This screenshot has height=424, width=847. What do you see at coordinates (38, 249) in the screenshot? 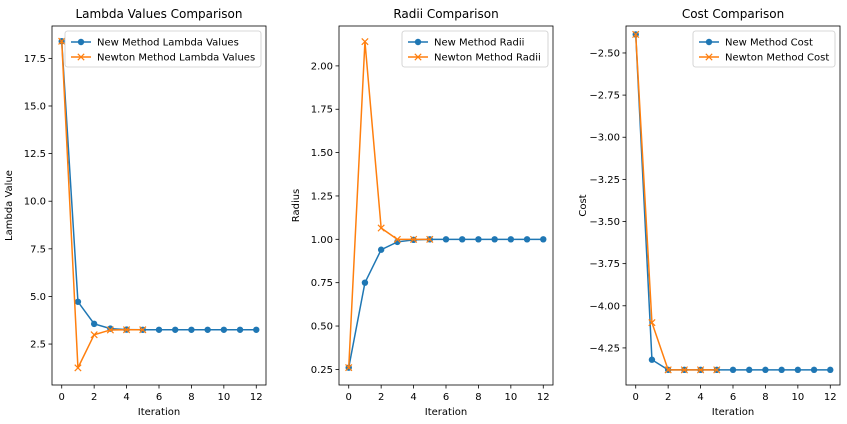
I see `y-tick-label: 7.5` at bounding box center [38, 249].